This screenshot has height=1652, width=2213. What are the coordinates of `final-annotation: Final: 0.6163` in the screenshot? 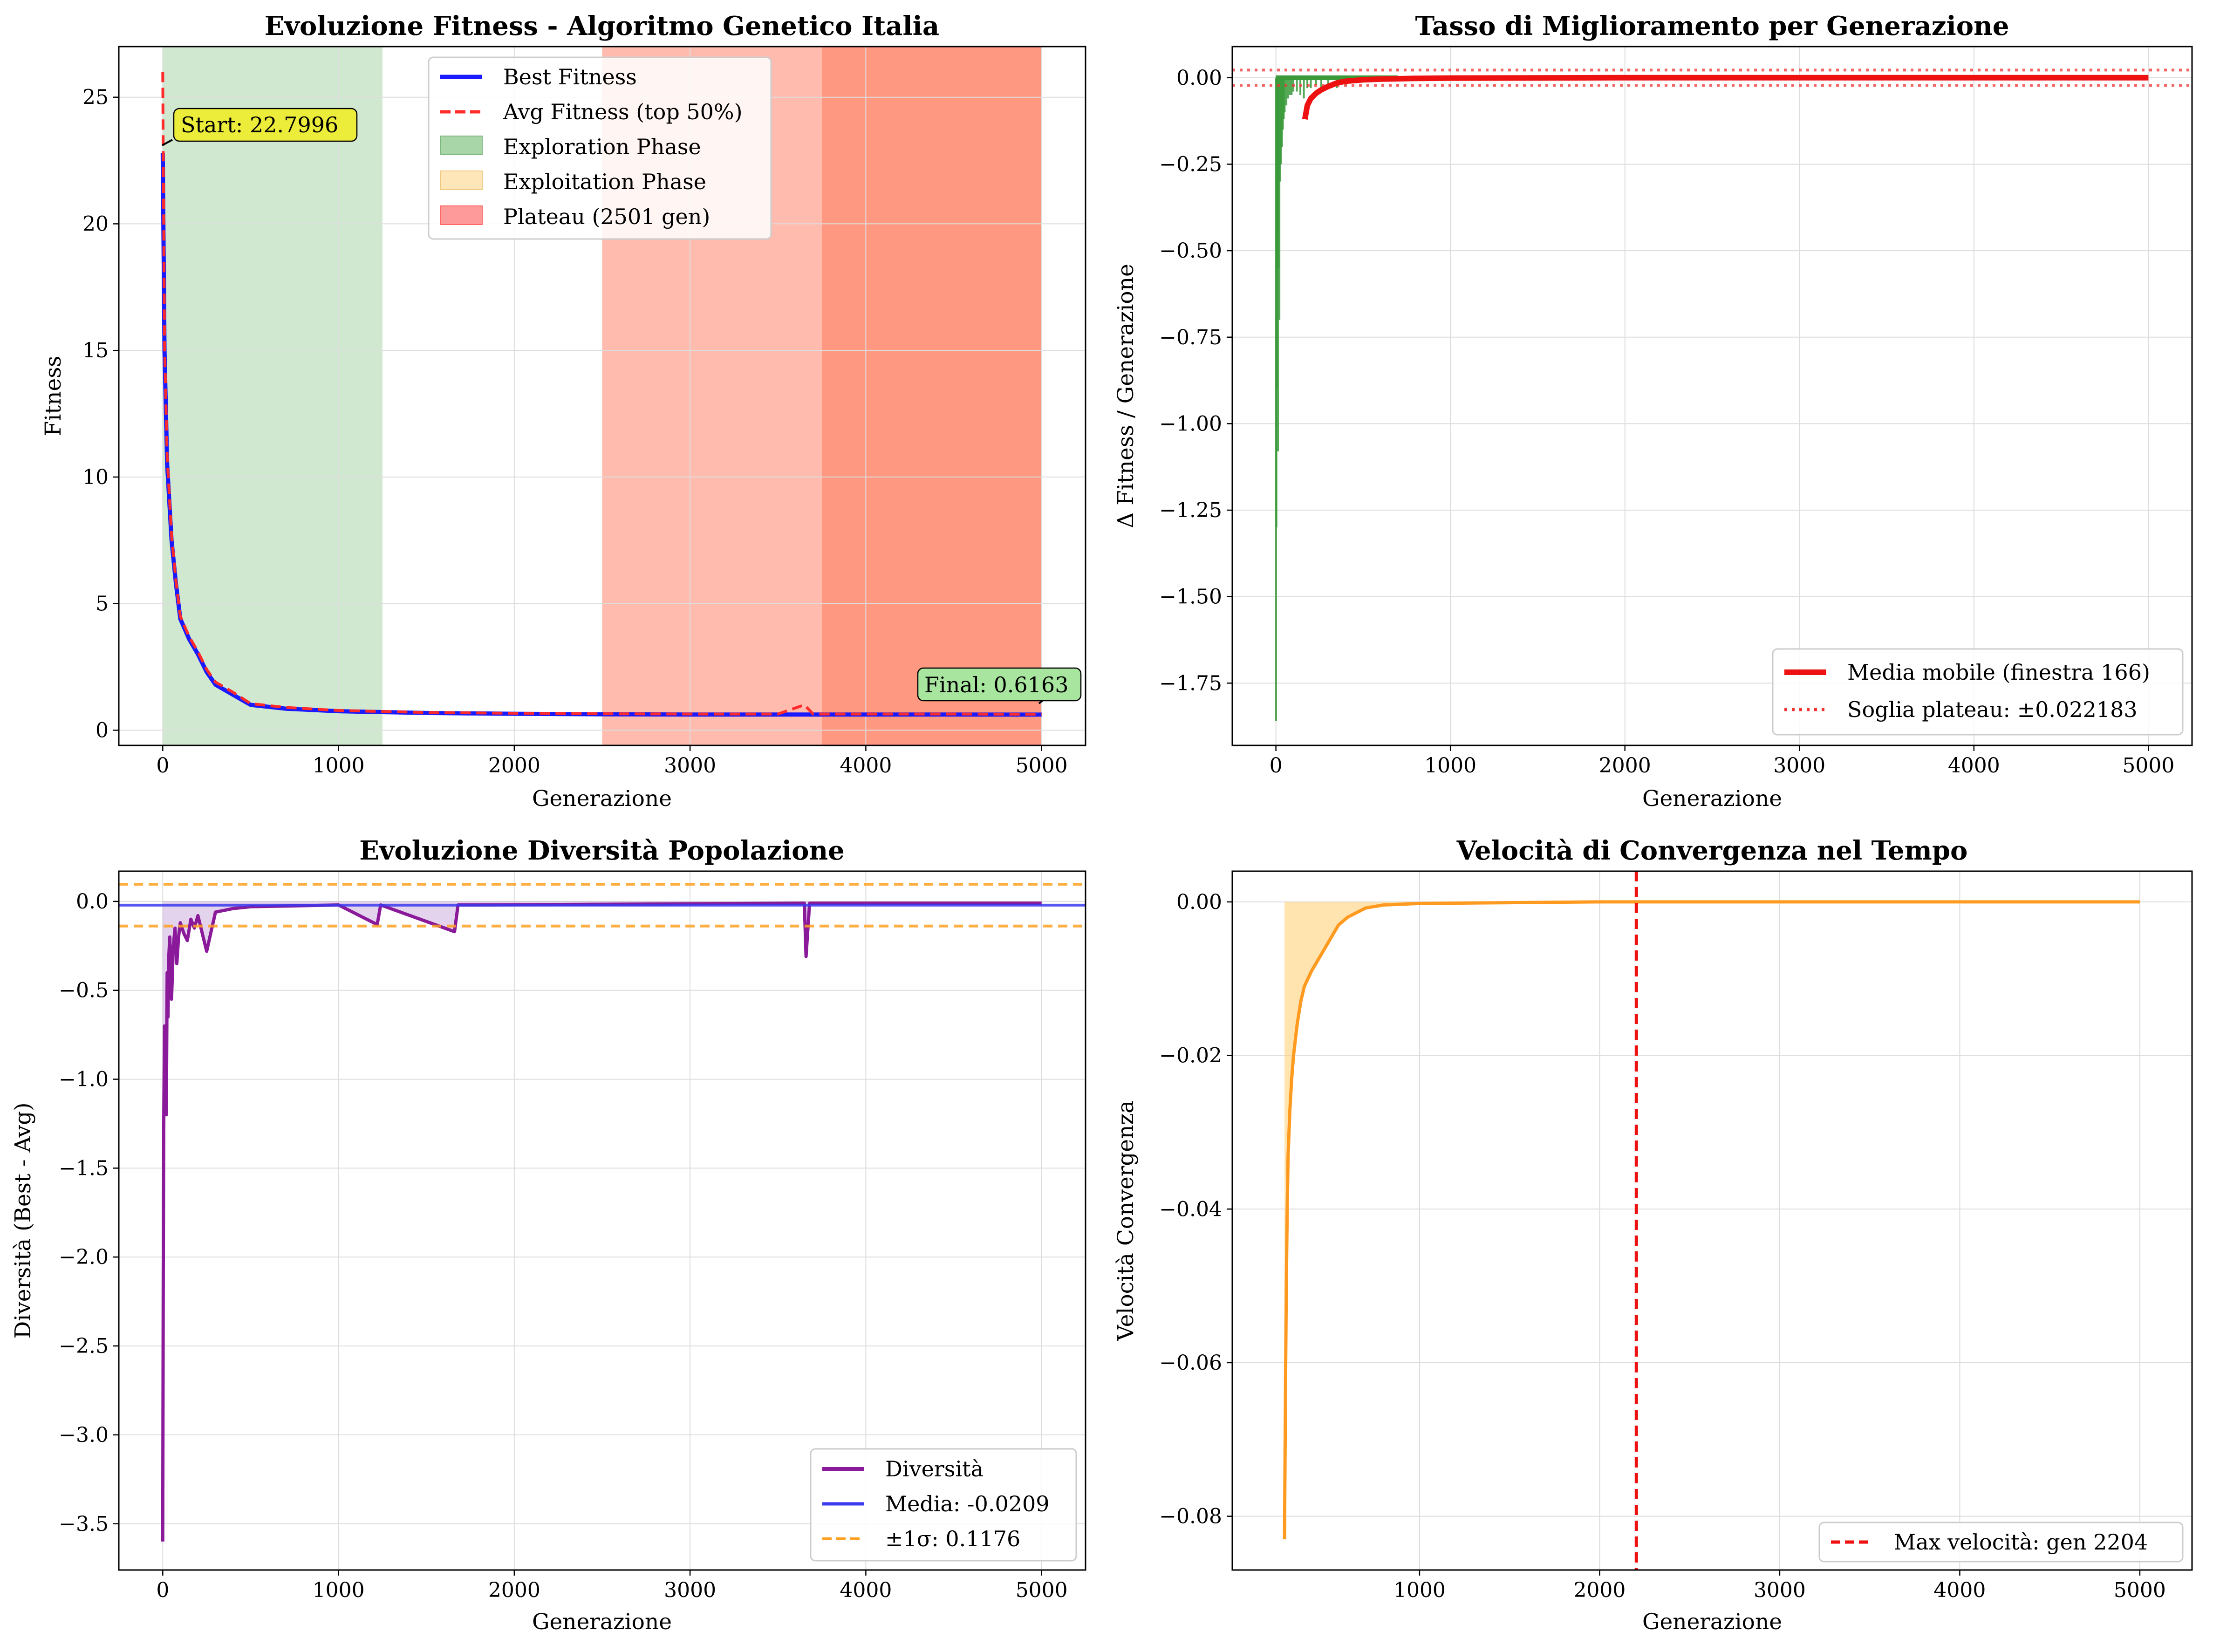 It's located at (999, 685).